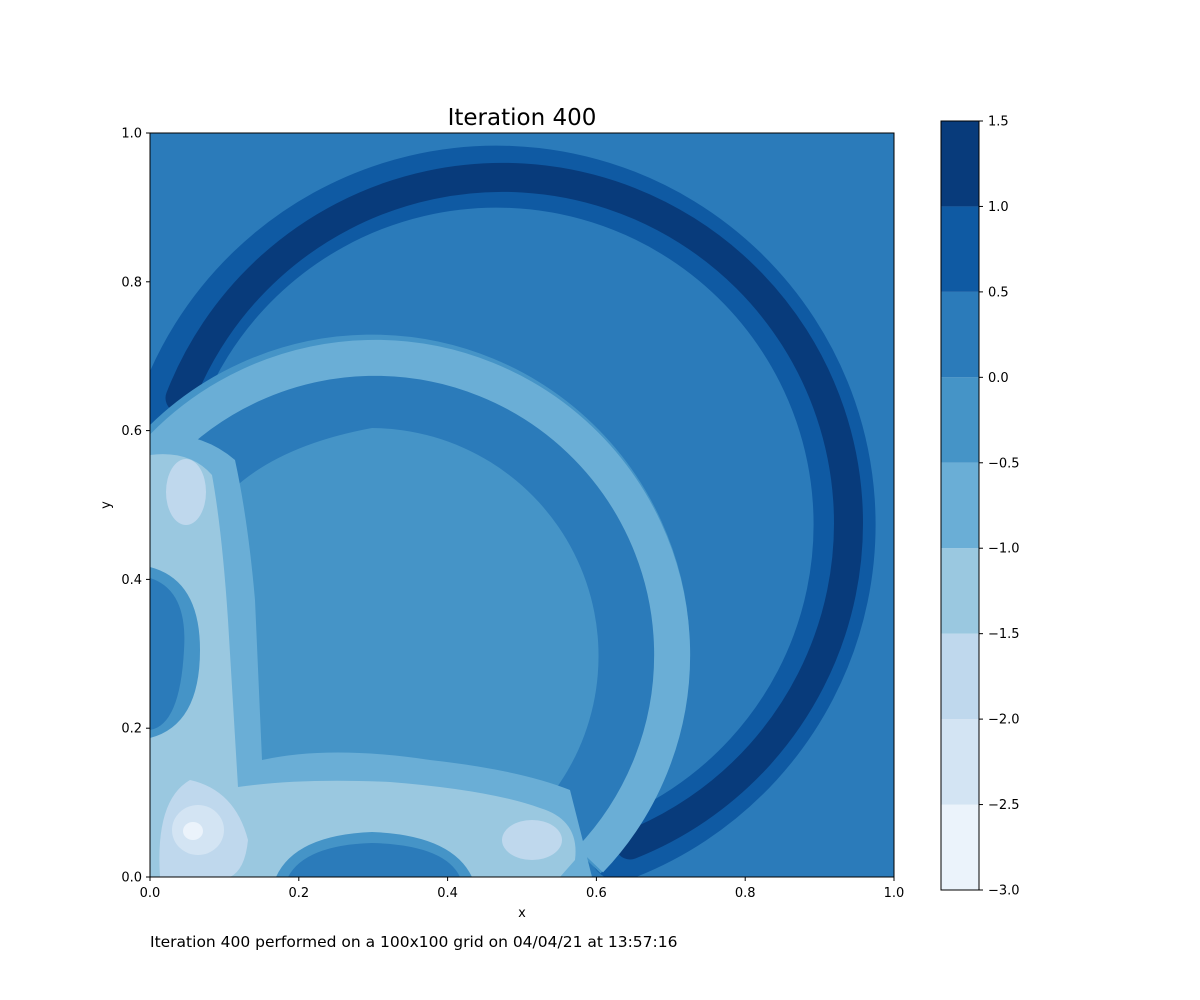 This screenshot has height=1000, width=1200. I want to click on x-tick-label: 0.0, so click(150, 893).